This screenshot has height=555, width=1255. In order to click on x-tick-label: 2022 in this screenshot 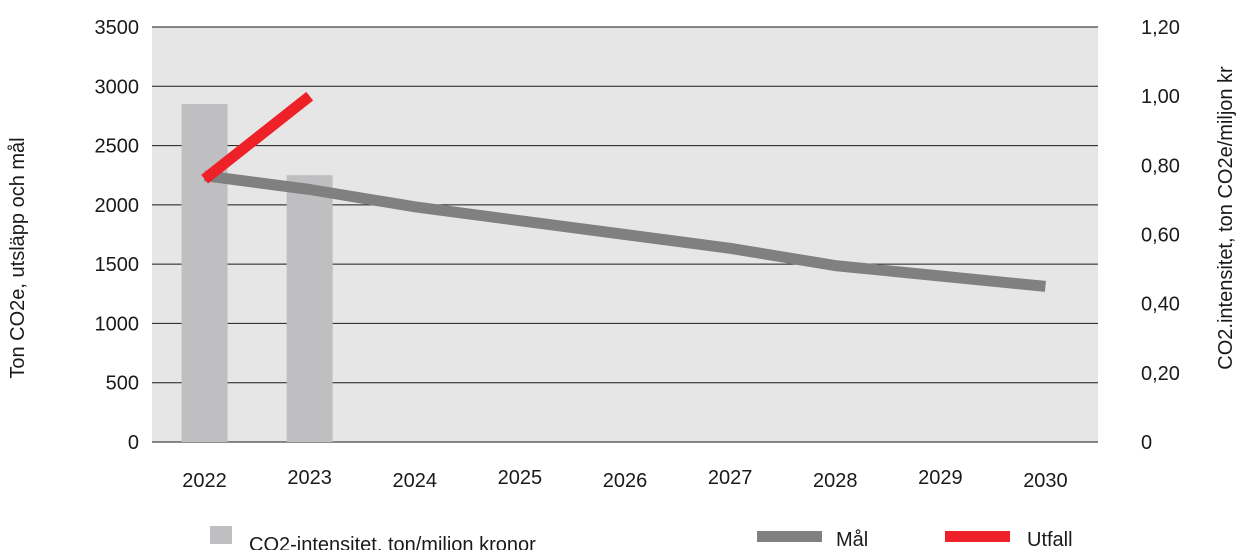, I will do `click(204, 481)`.